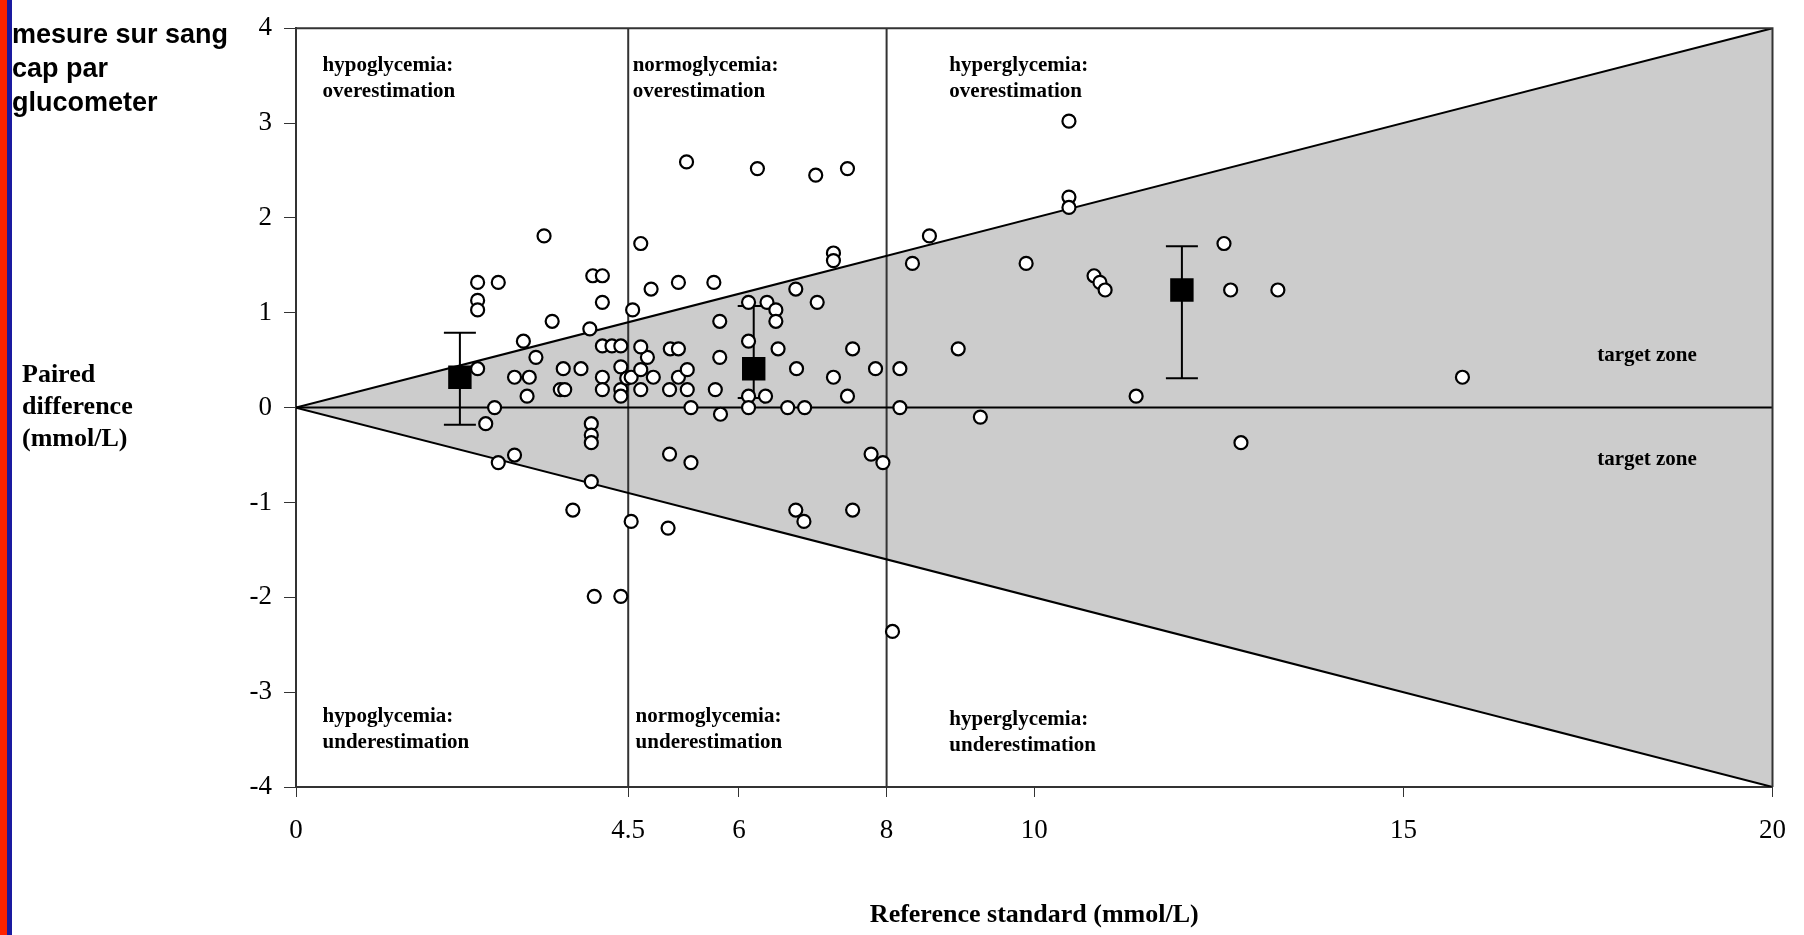 Image resolution: width=1804 pixels, height=935 pixels. Describe the element at coordinates (260, 690) in the screenshot. I see `y-tick-label: -3` at that location.